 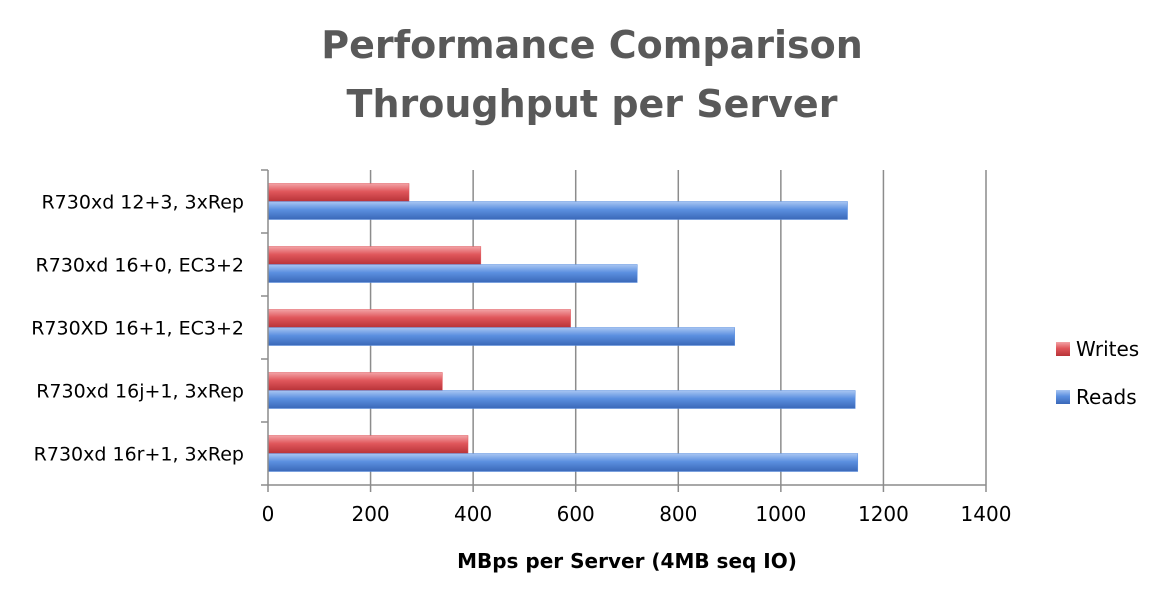 What do you see at coordinates (678, 514) in the screenshot?
I see `x-tick-label: 800` at bounding box center [678, 514].